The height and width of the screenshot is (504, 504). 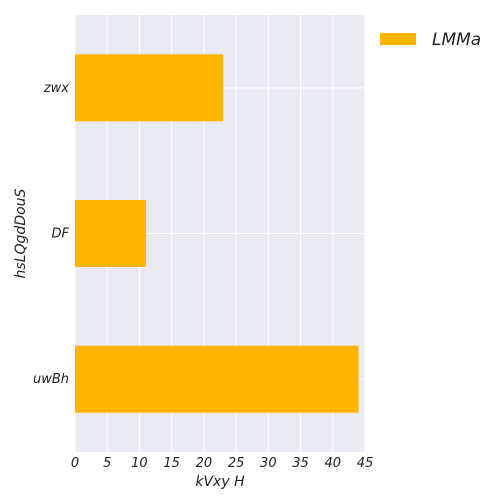 What do you see at coordinates (171, 463) in the screenshot?
I see `x-tick-label: 15` at bounding box center [171, 463].